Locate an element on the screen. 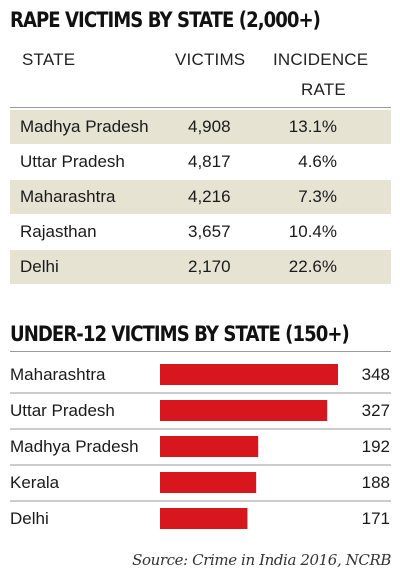 The width and height of the screenshot is (400, 581). cell-rate: 13.1% is located at coordinates (312, 126).